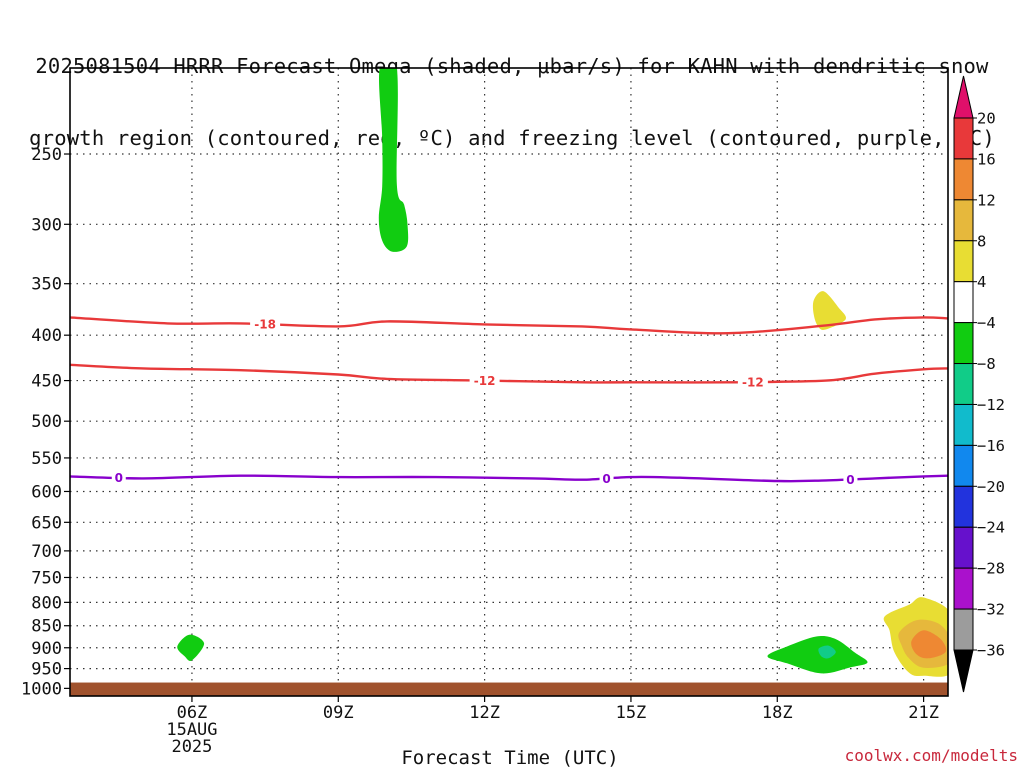 The width and height of the screenshot is (1024, 768). I want to click on x-tick-sublabel: 2025, so click(191, 747).